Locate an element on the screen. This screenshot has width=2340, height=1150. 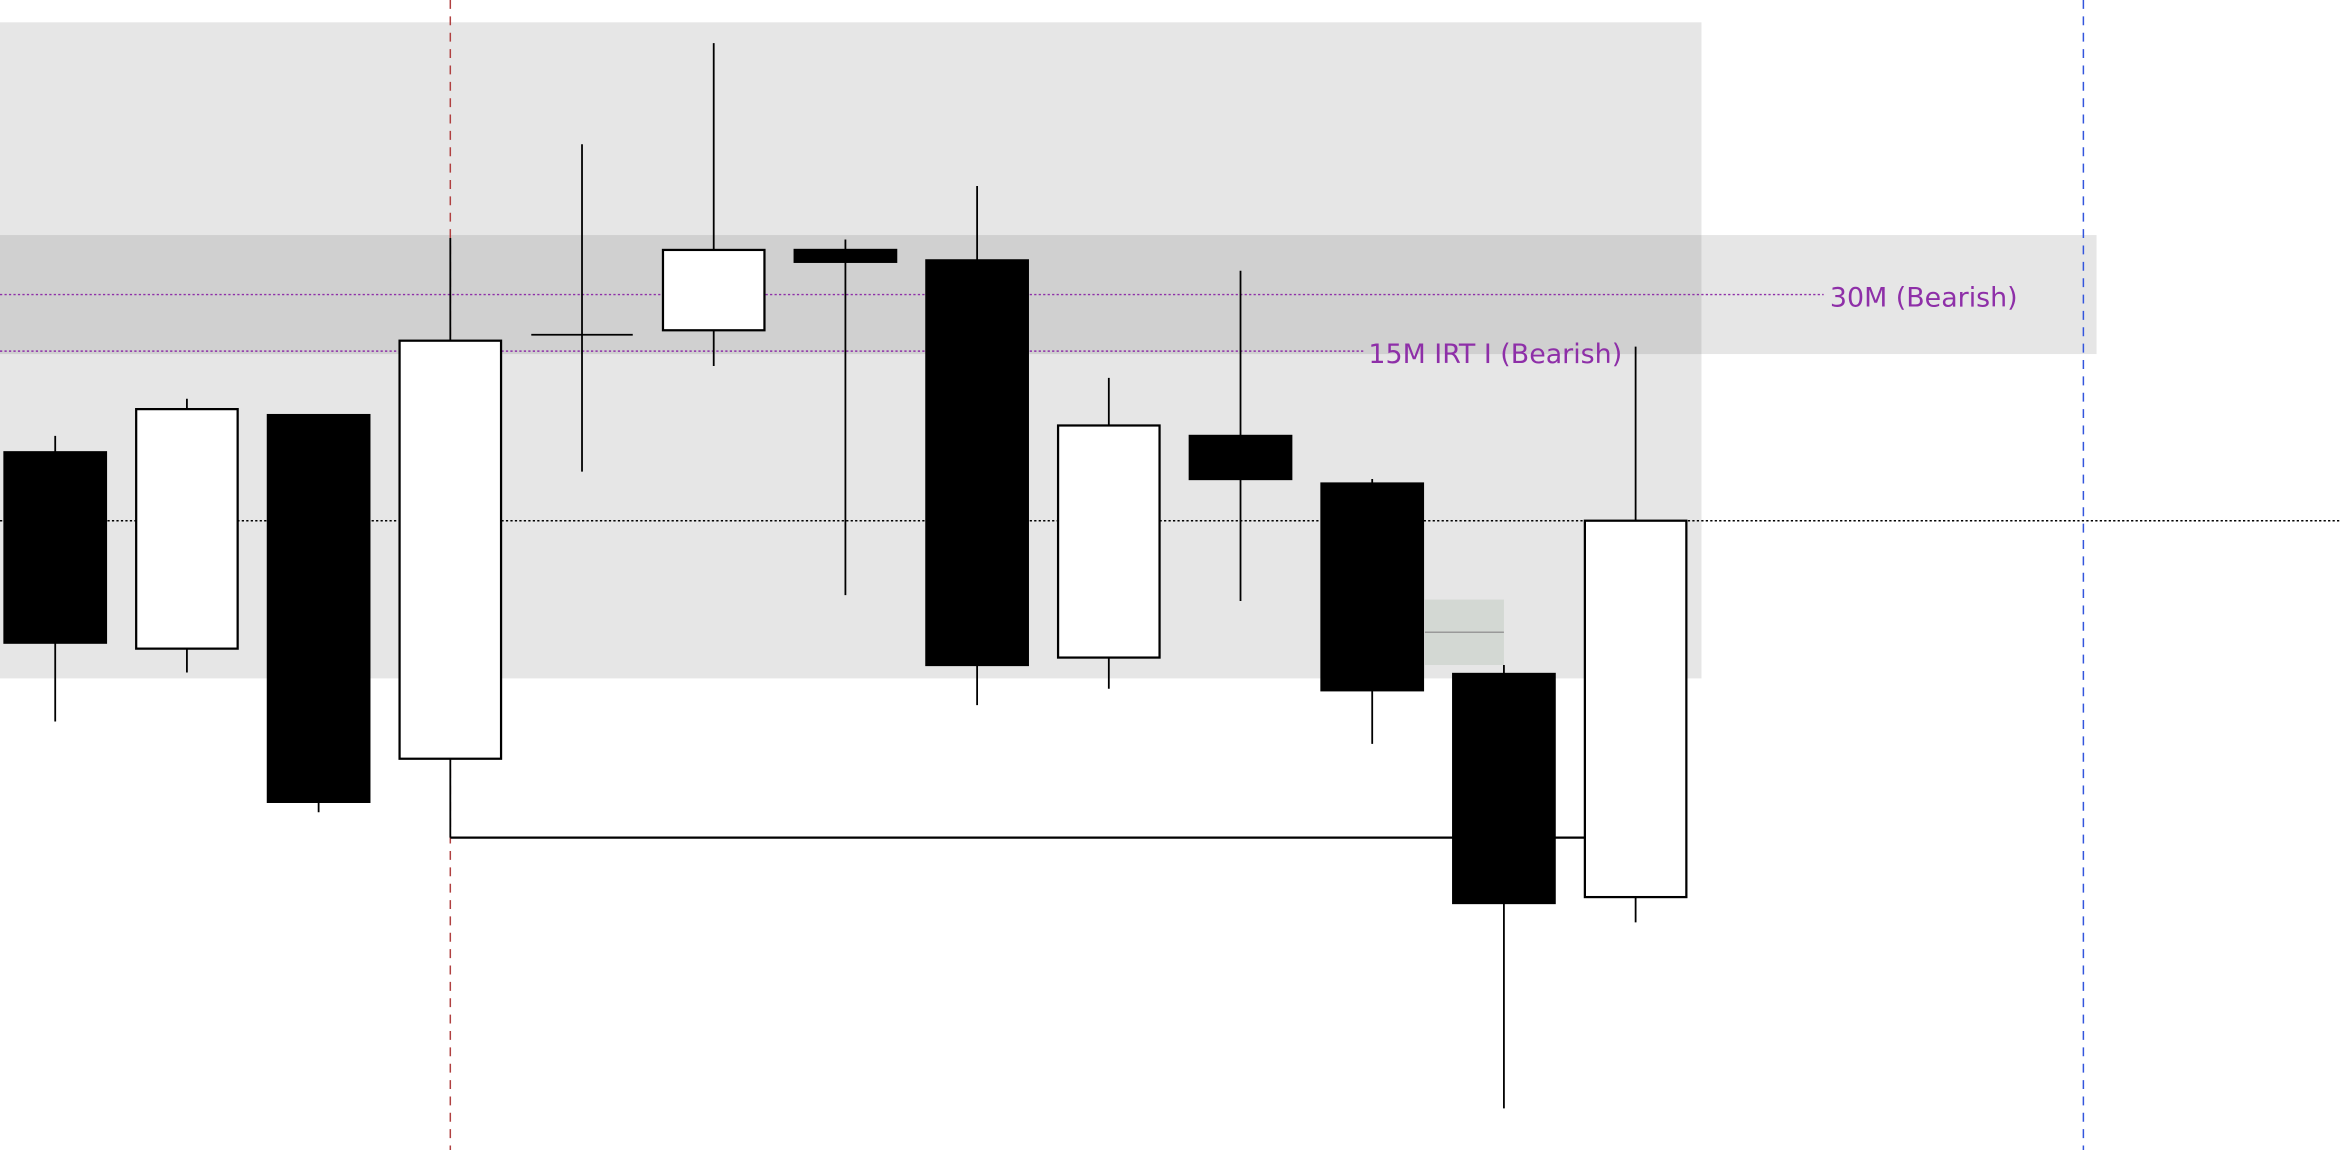
zone-light is located at coordinates (1899, 295).